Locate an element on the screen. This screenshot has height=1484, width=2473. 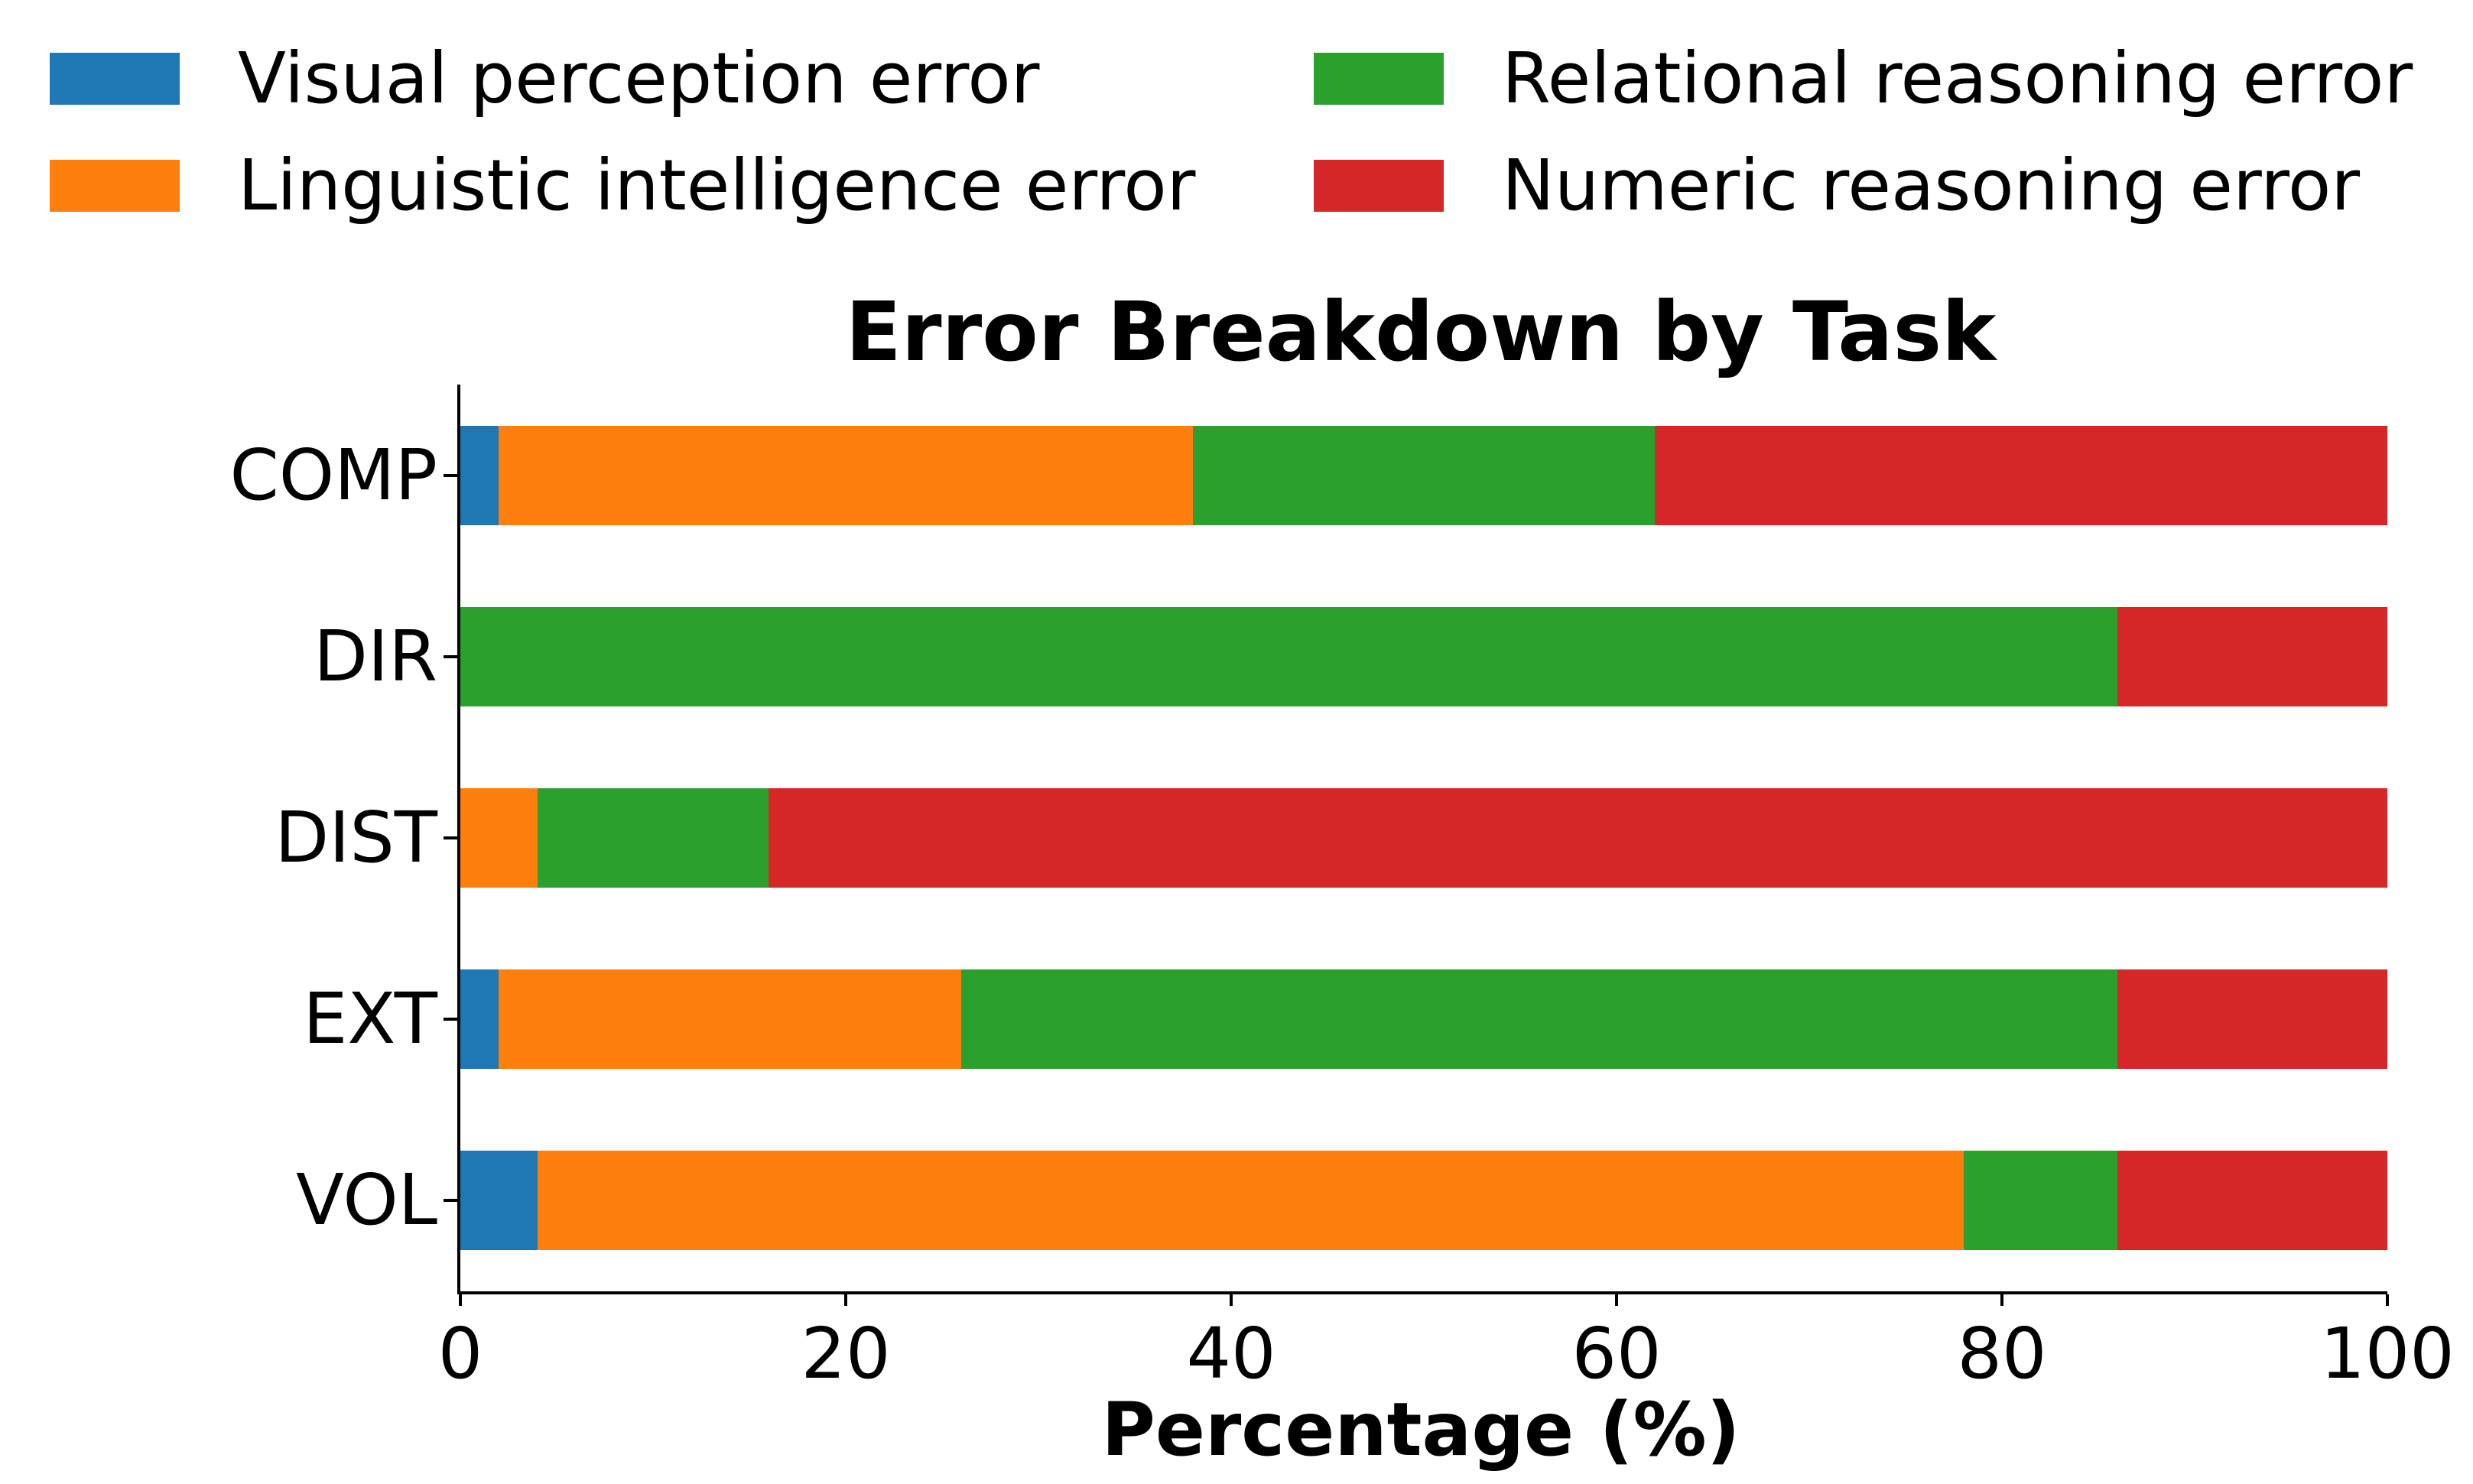
x-tick-label: 100 is located at coordinates (2387, 1354).